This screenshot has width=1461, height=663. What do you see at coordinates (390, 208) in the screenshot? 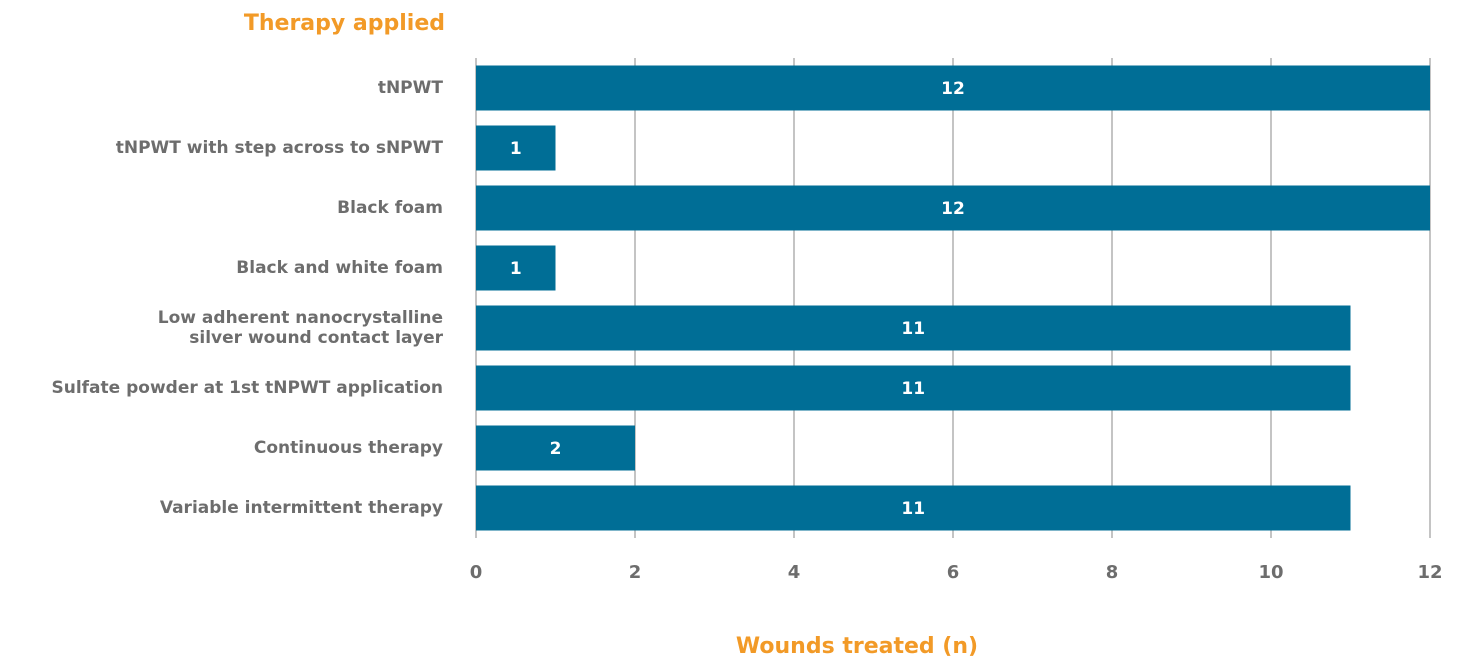
I see `y-tick-label: Black foam` at bounding box center [390, 208].